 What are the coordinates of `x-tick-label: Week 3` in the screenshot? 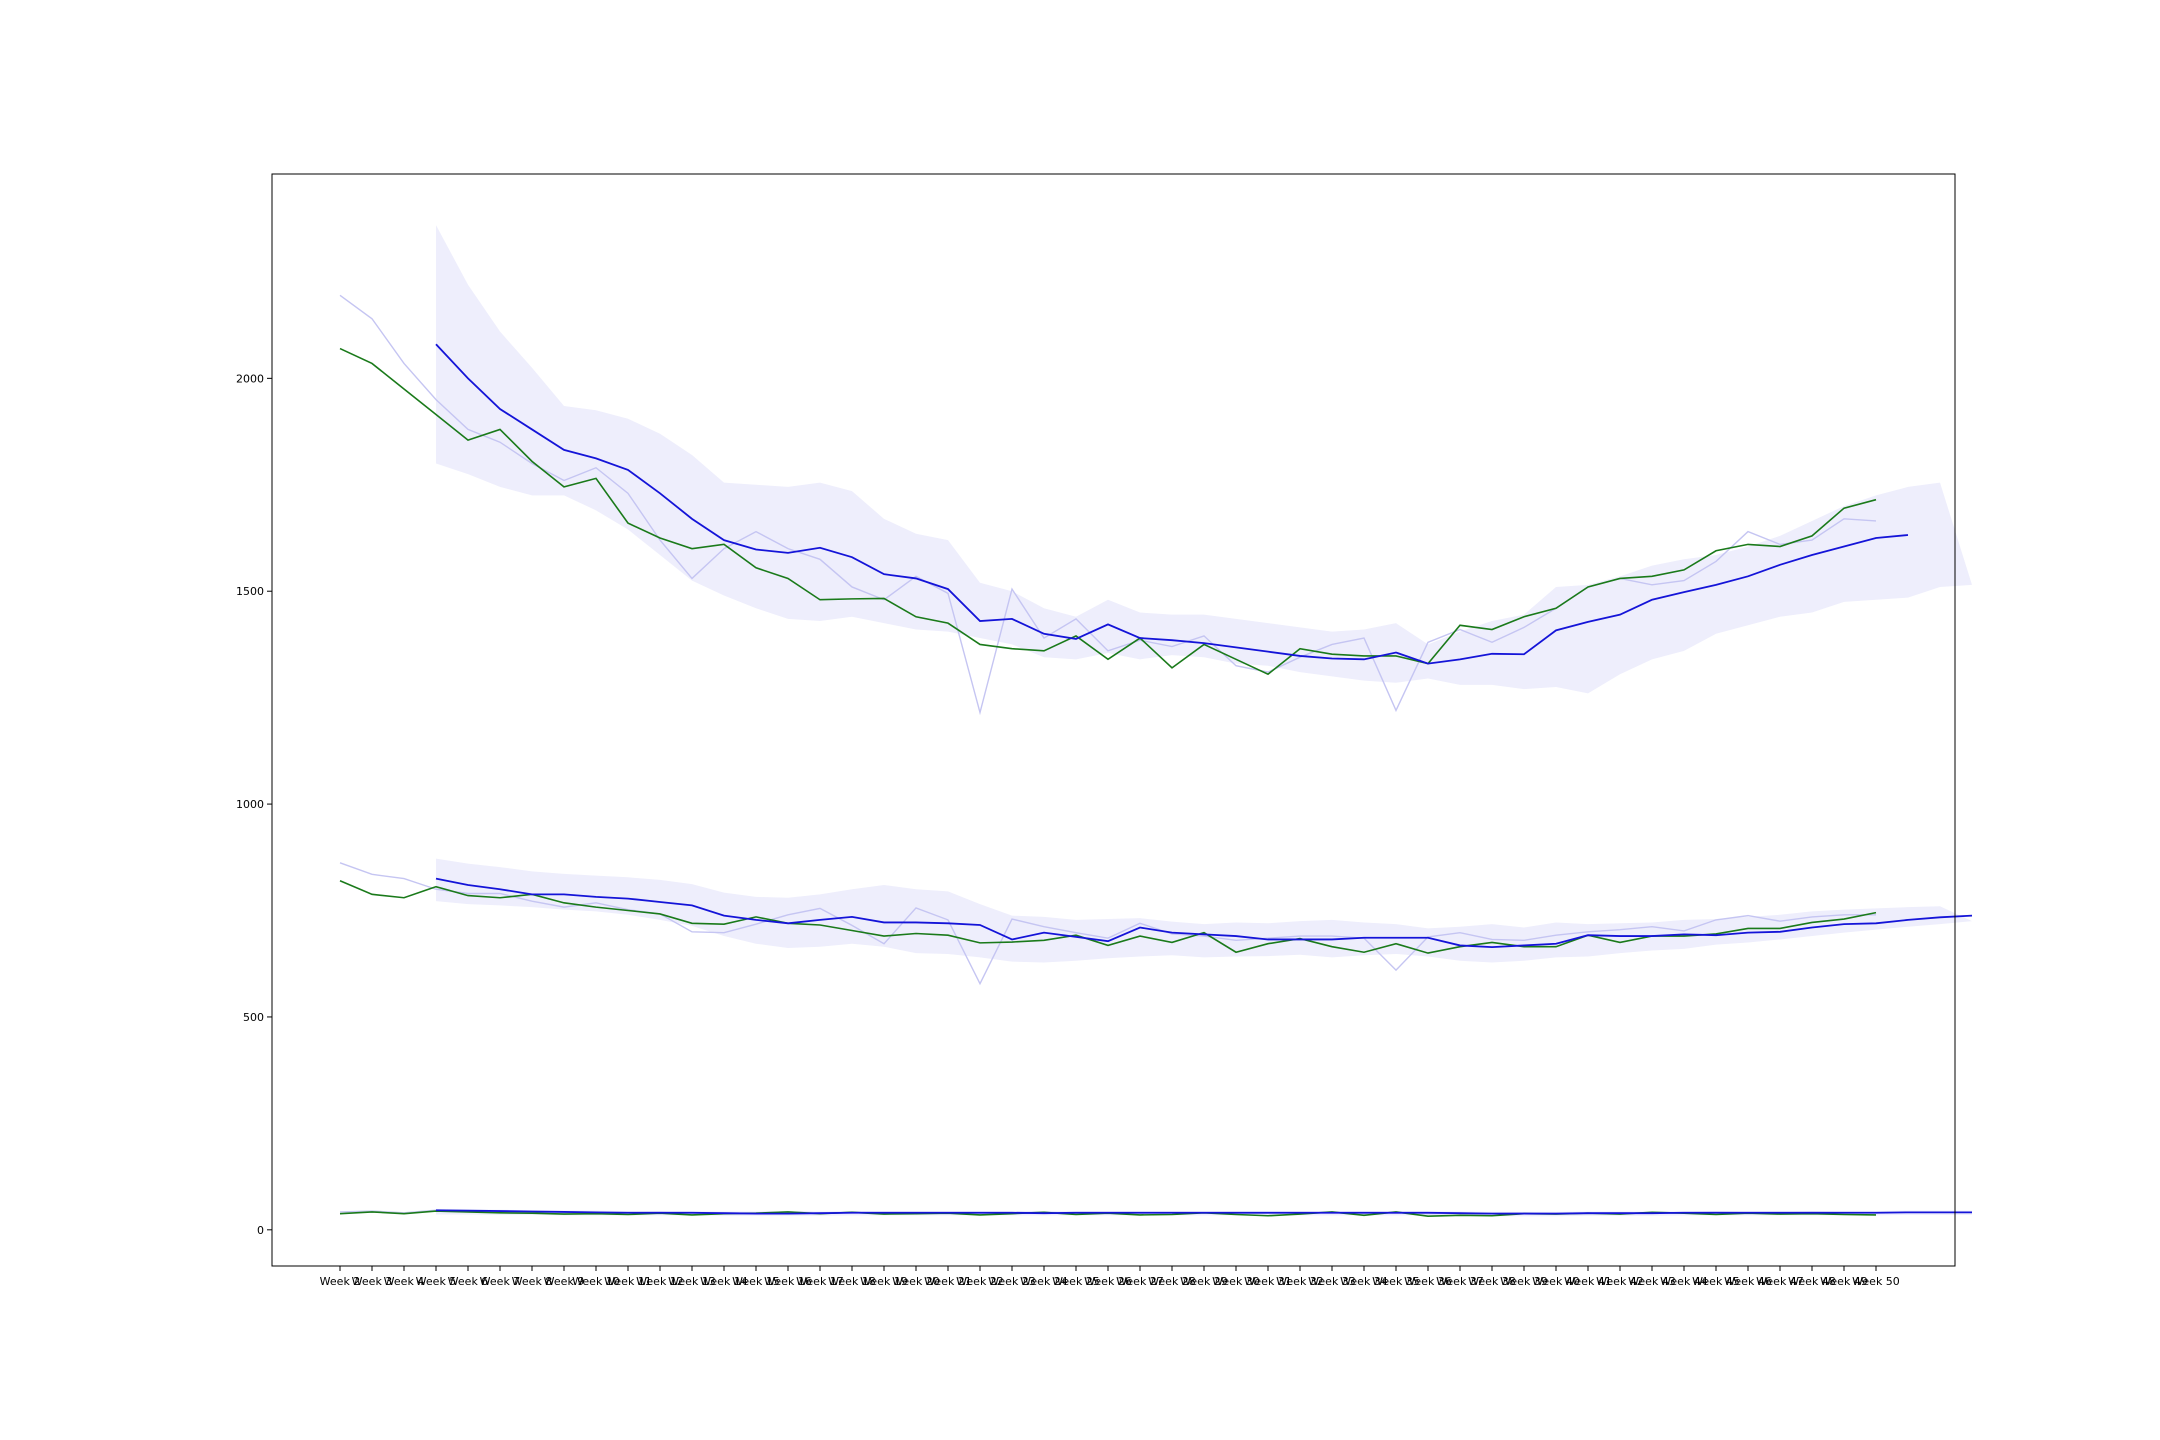 It's located at (372, 1281).